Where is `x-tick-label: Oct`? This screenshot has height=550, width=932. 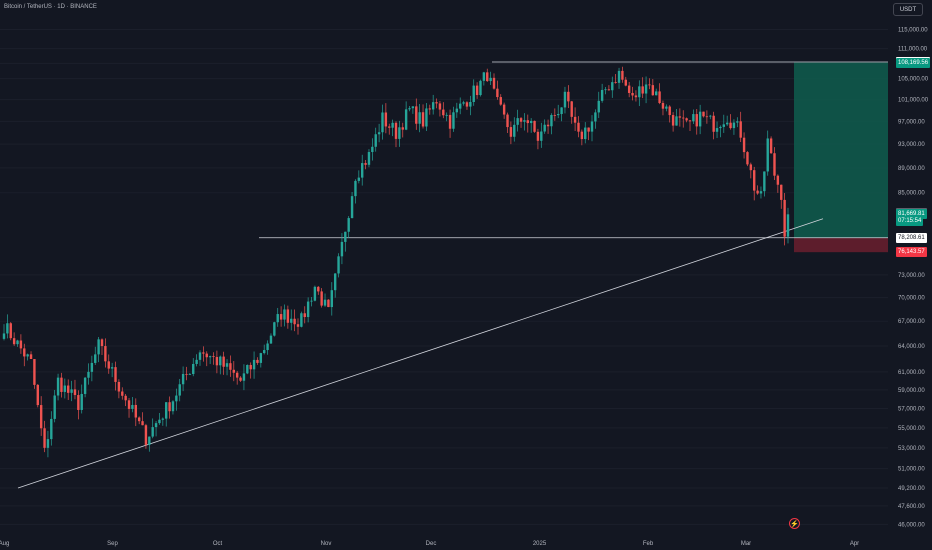
x-tick-label: Oct is located at coordinates (218, 544).